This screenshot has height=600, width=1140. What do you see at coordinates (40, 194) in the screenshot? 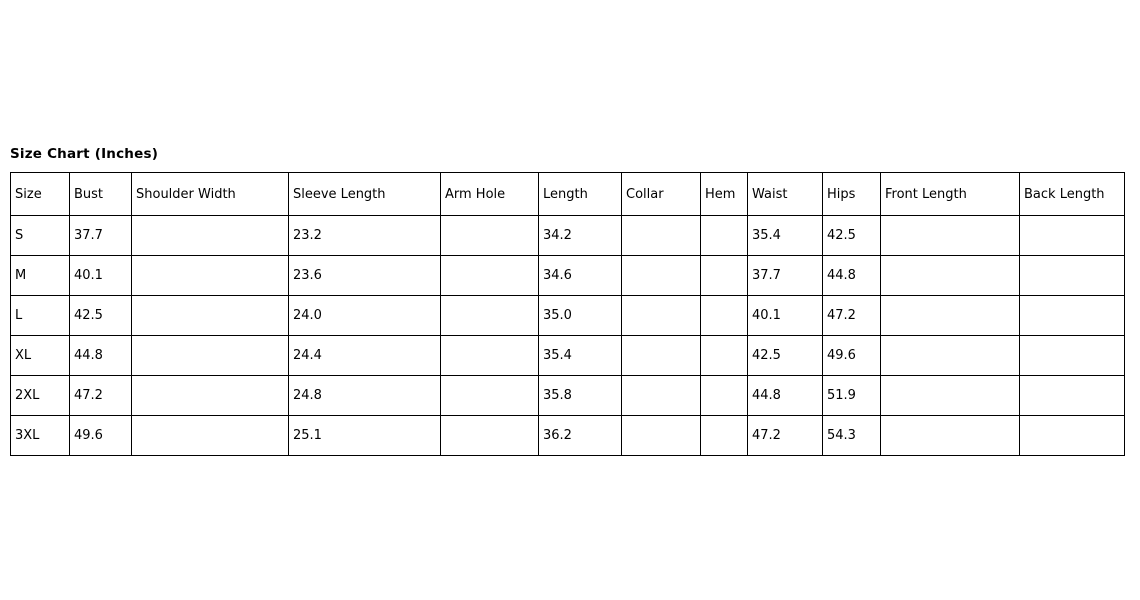
I see `column-header-size: Size` at bounding box center [40, 194].